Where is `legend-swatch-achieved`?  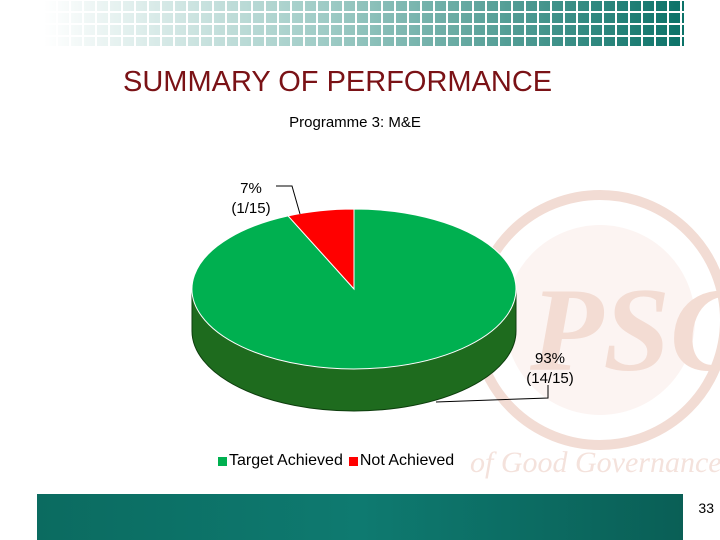
legend-swatch-achieved is located at coordinates (222, 461).